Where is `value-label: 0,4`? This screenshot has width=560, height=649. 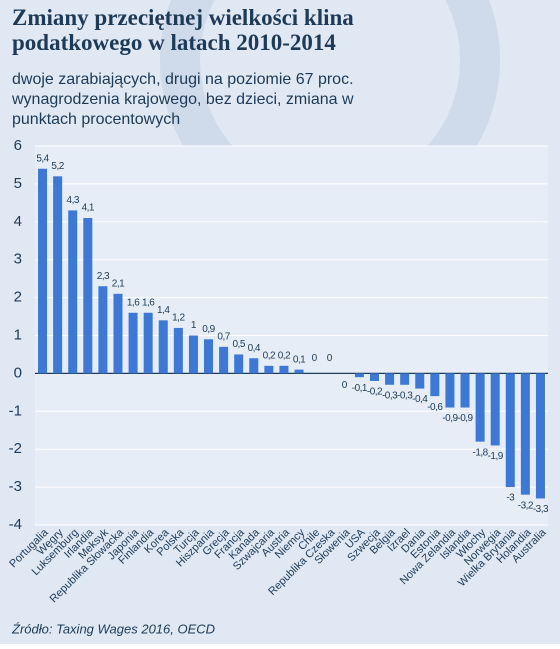 value-label: 0,4 is located at coordinates (254, 348).